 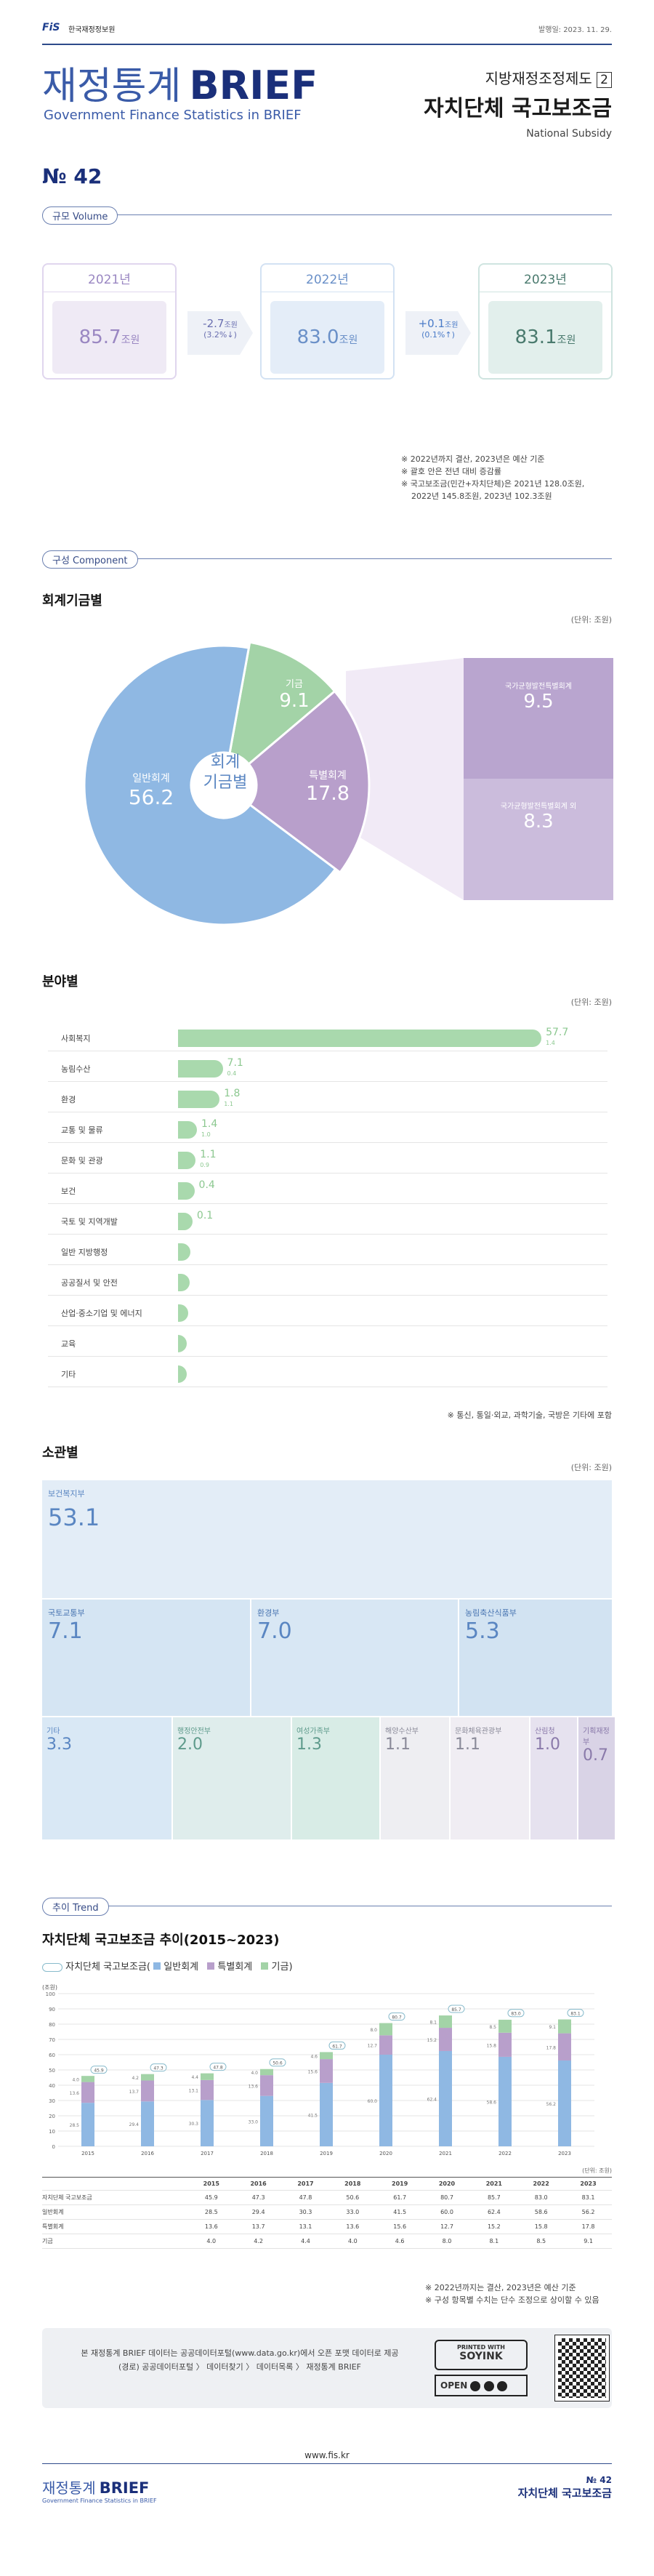 What do you see at coordinates (327, 1160) in the screenshot?
I see `field-row: 문화 및 관광 1.1 0.9` at bounding box center [327, 1160].